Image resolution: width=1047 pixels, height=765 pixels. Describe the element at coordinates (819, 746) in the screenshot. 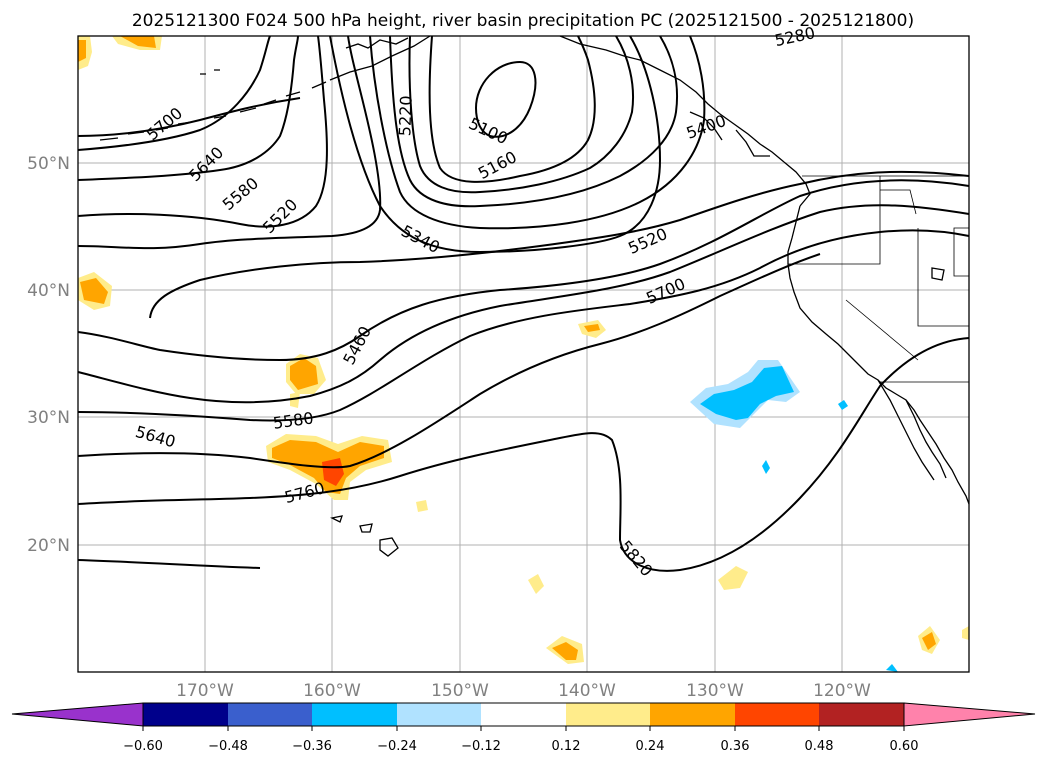

I see `colorbar-tick-label: 0.48` at that location.